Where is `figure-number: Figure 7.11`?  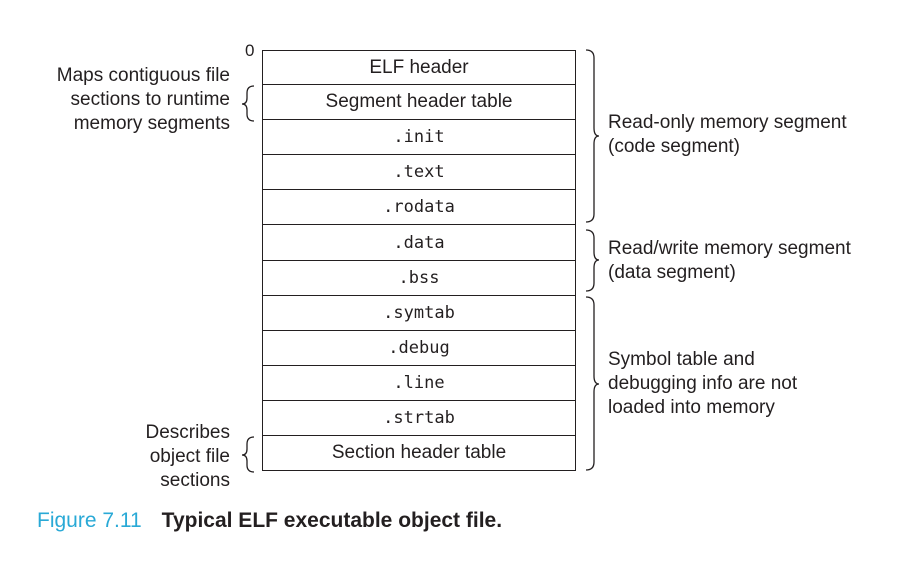 figure-number: Figure 7.11 is located at coordinates (89, 520).